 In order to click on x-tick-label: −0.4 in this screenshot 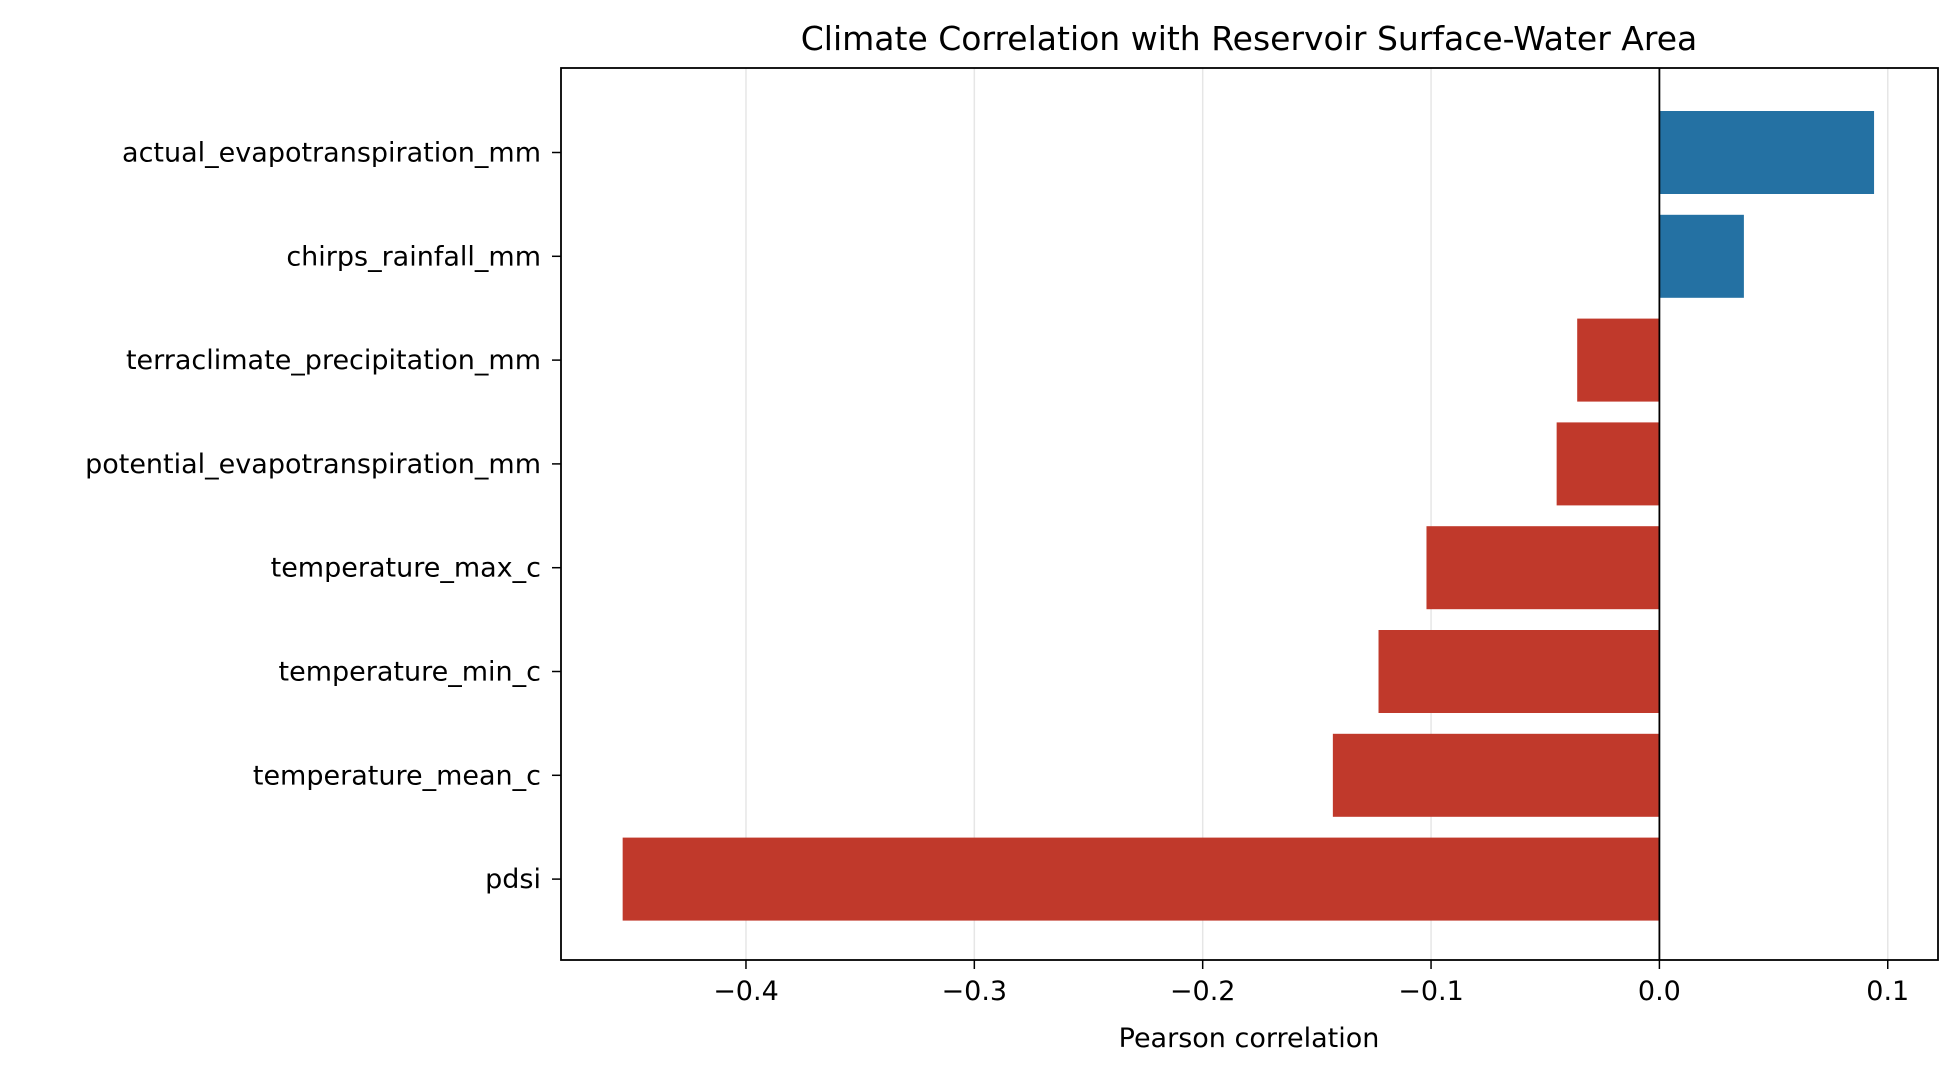, I will do `click(746, 991)`.